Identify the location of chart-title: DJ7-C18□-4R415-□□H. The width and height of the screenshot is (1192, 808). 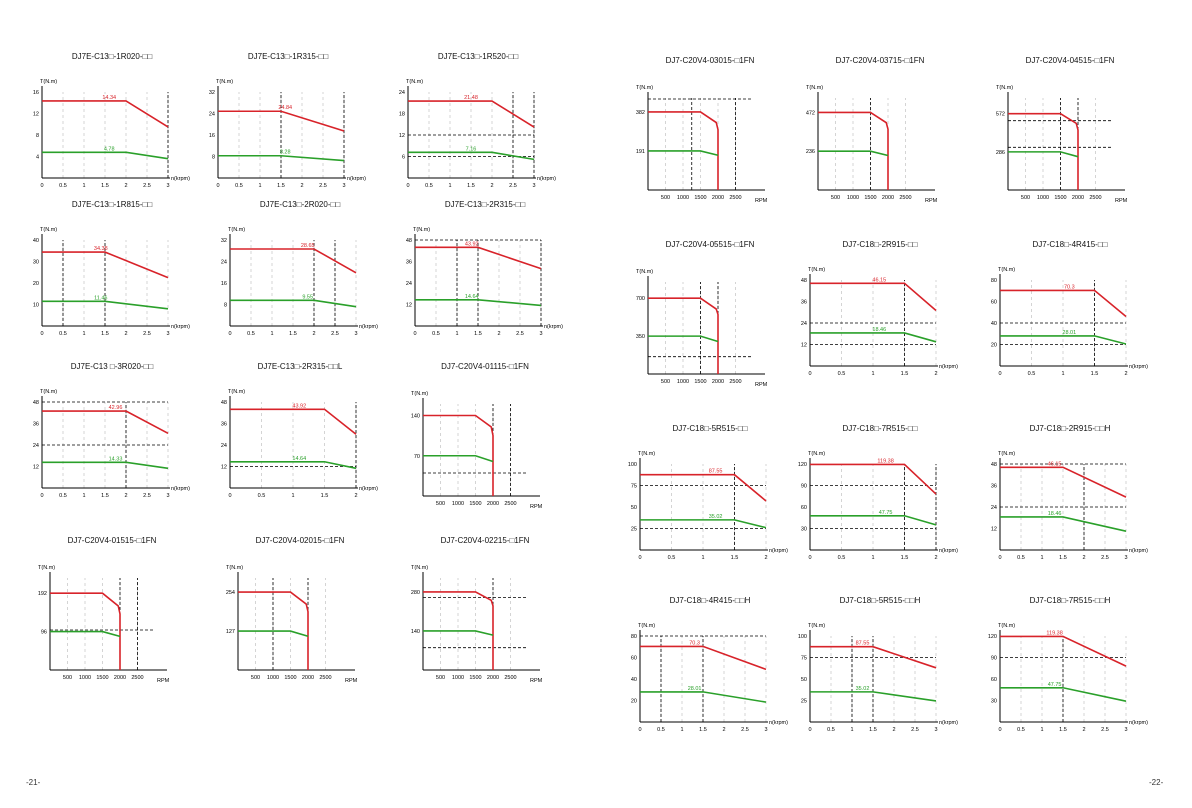
(710, 600).